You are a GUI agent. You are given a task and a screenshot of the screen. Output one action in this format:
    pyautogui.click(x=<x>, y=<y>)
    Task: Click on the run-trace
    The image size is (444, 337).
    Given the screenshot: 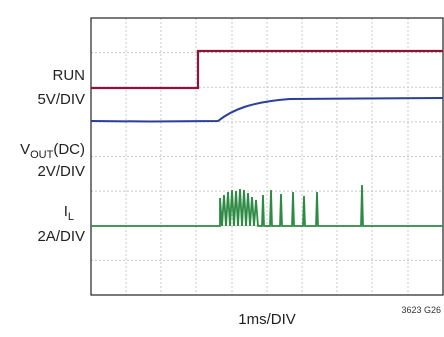 What is the action you would take?
    pyautogui.click(x=267, y=69)
    